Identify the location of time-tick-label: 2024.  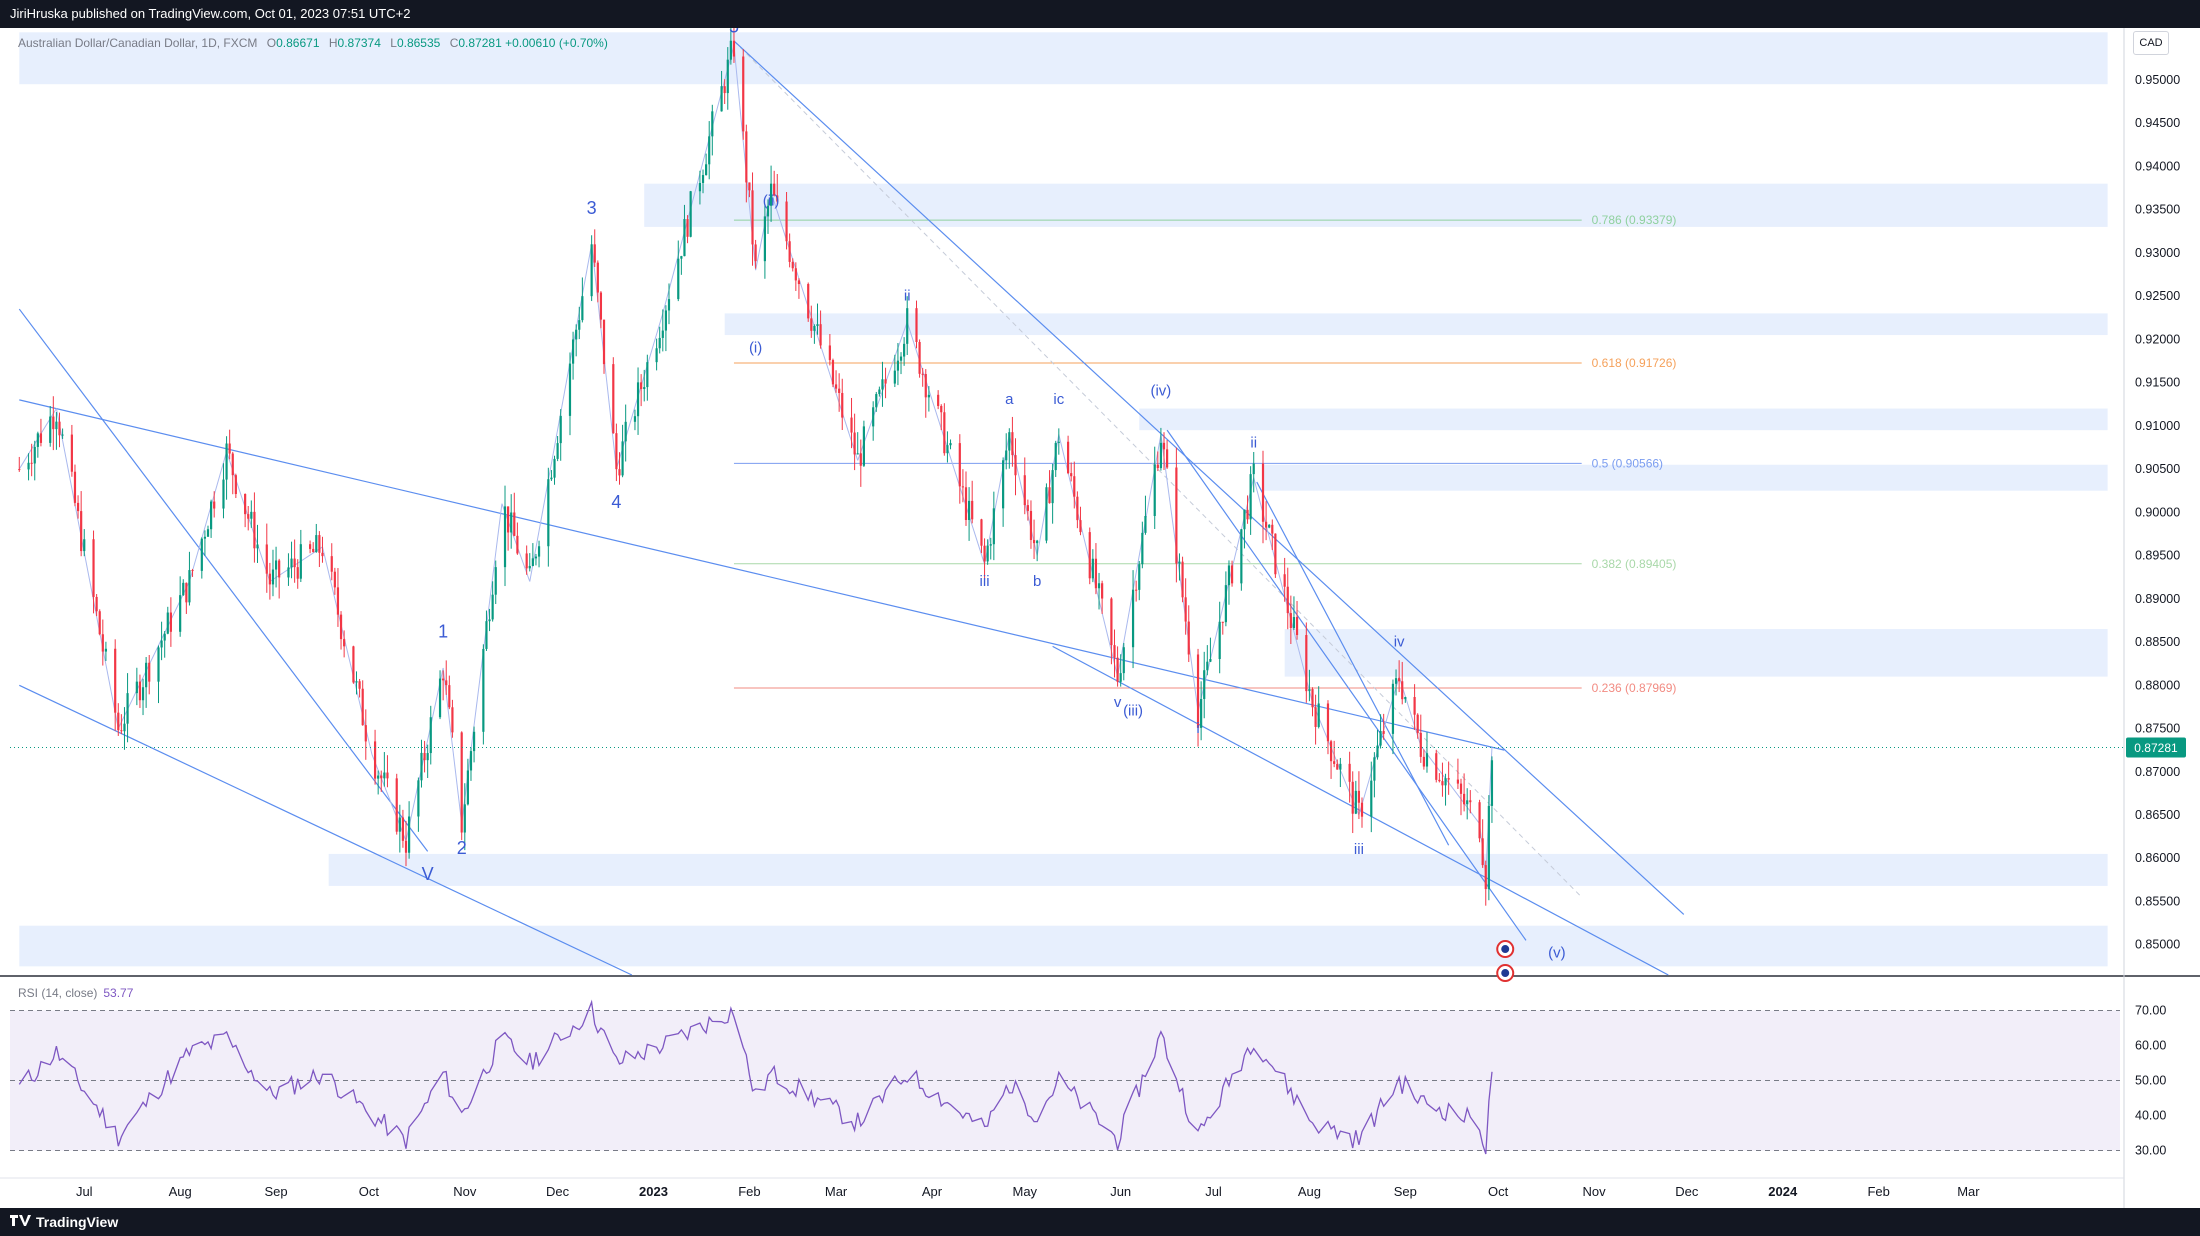
(1783, 1191).